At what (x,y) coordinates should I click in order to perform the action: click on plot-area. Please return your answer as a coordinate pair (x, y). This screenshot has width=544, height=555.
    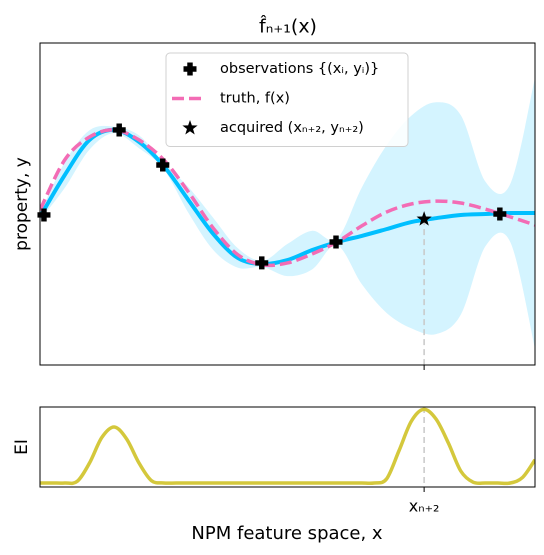
    Looking at the image, I should click on (287, 447).